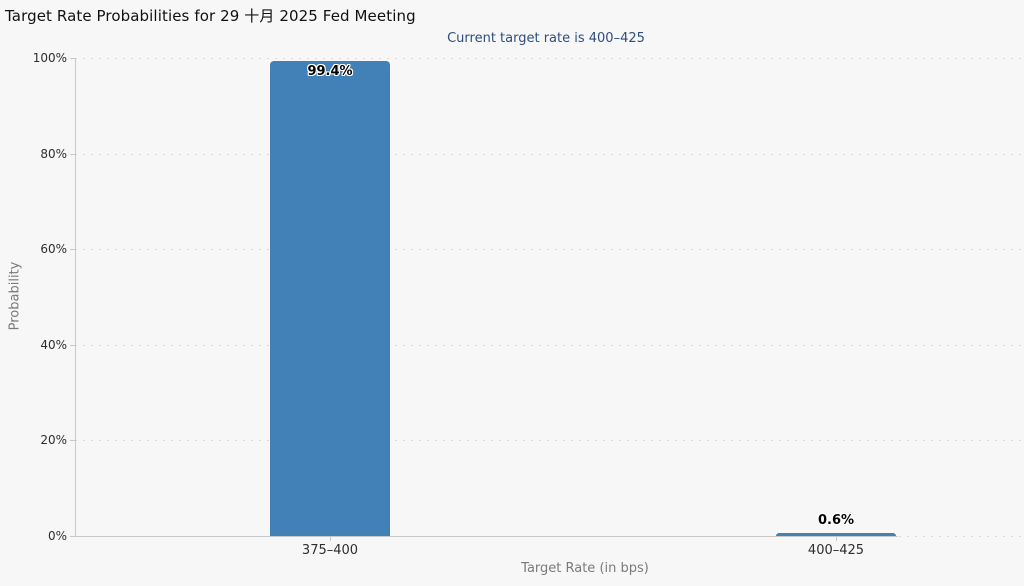  What do you see at coordinates (53, 440) in the screenshot?
I see `y-tick-label-20: 20%` at bounding box center [53, 440].